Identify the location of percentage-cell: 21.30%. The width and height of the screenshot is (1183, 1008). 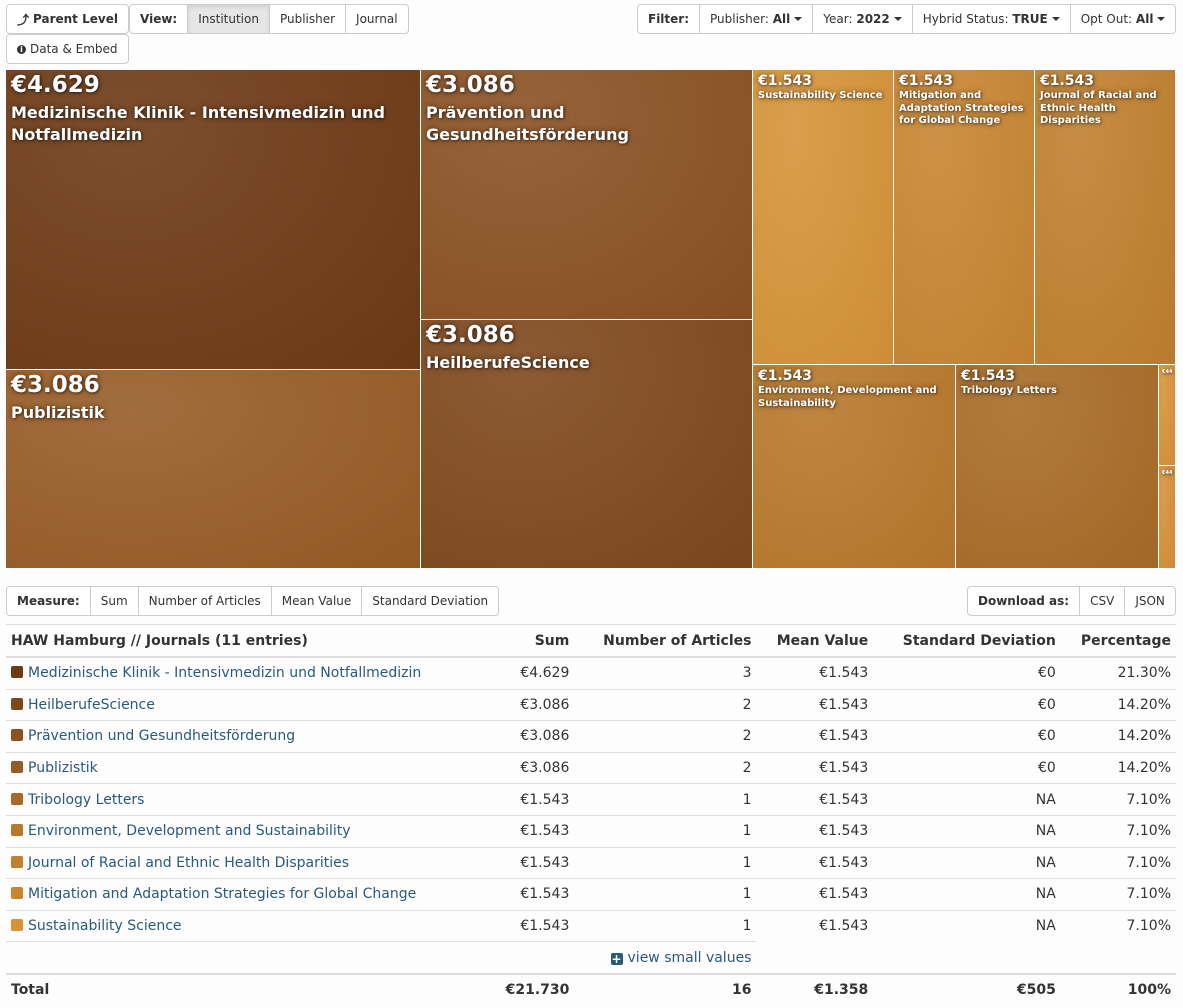
(1118, 673).